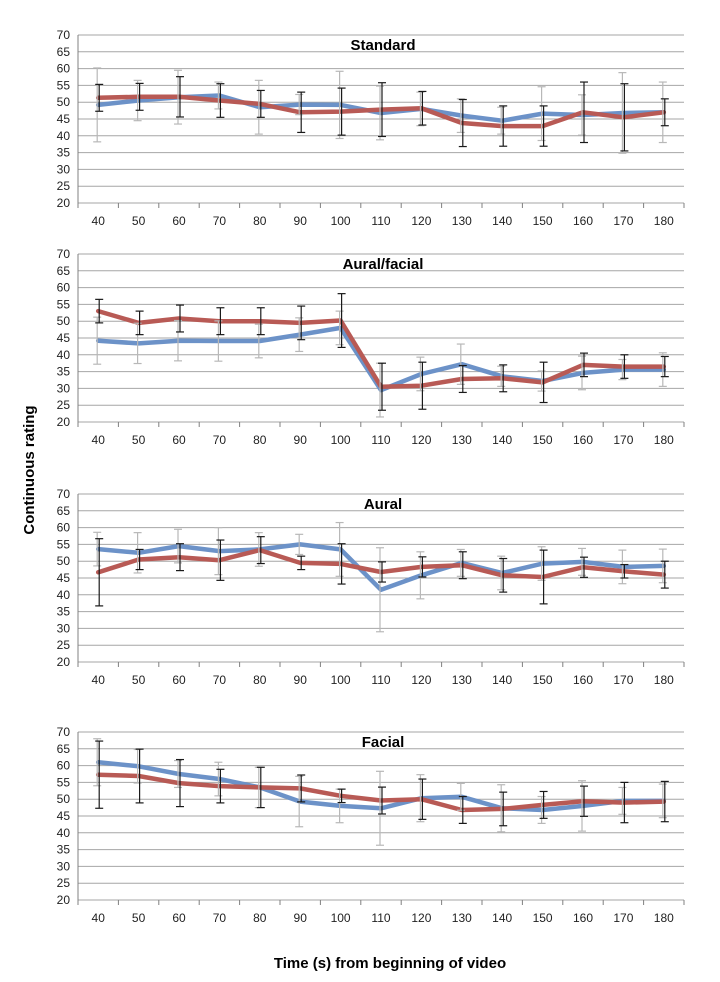 The image size is (720, 982). I want to click on x-tick-label: 170, so click(623, 680).